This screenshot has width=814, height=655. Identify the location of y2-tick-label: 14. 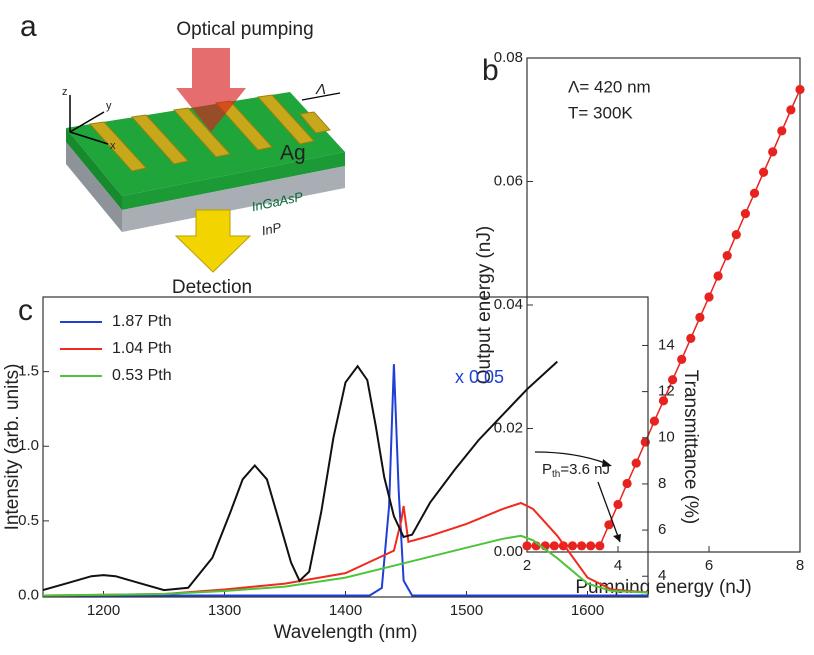
(666, 344).